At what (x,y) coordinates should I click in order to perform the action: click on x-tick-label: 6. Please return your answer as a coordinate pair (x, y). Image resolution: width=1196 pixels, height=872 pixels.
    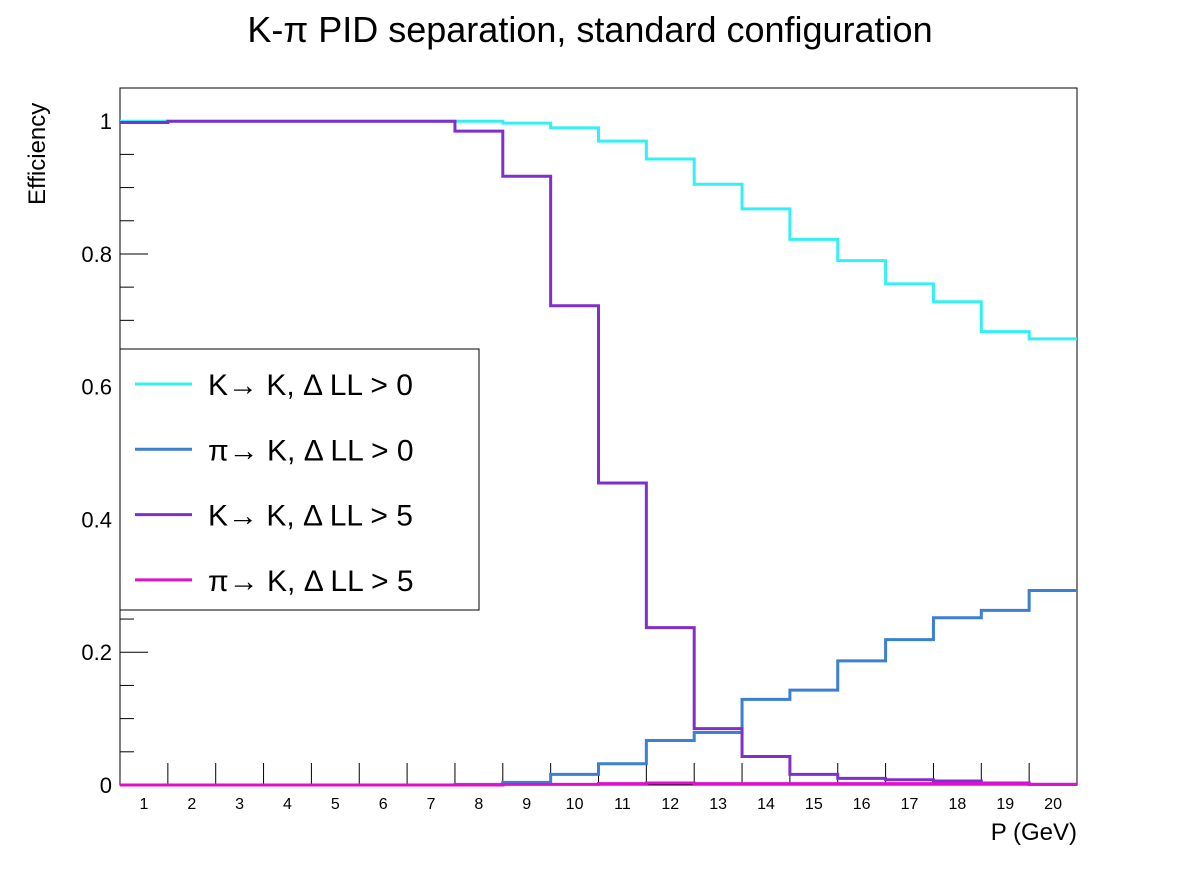
    Looking at the image, I should click on (383, 804).